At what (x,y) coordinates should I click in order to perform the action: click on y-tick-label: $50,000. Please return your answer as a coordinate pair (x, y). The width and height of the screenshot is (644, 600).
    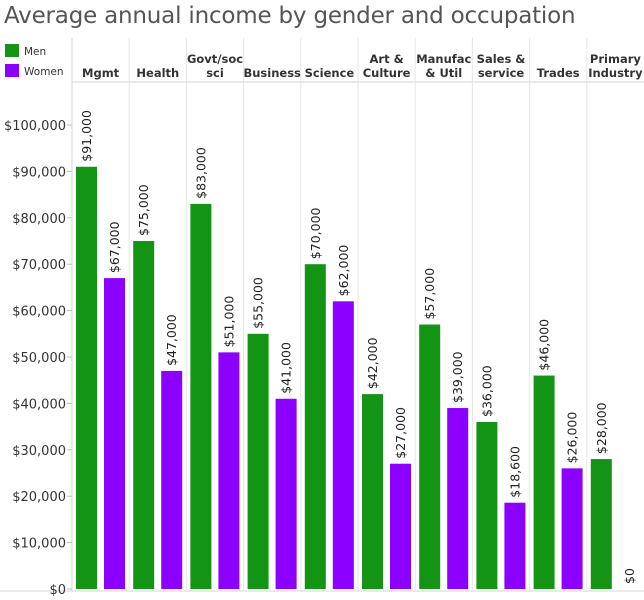
    Looking at the image, I should click on (39, 358).